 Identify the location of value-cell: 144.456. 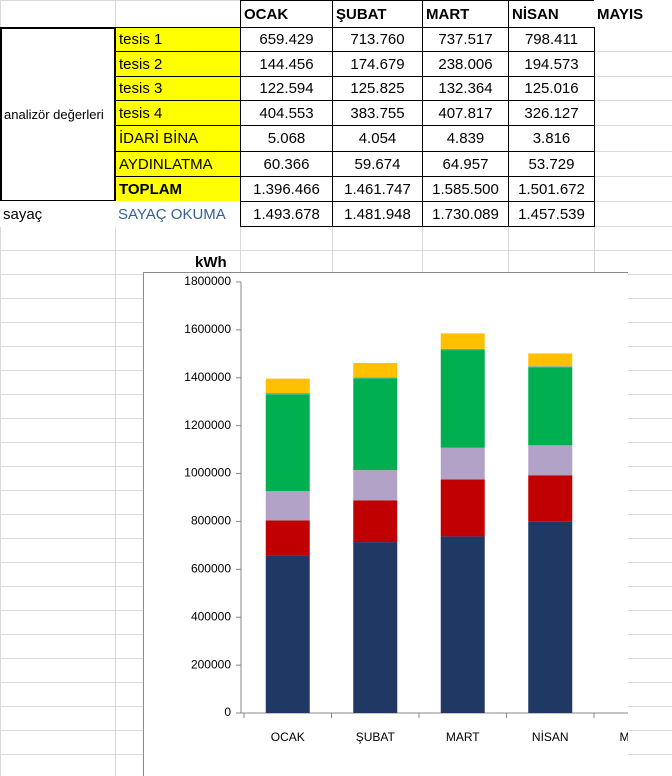
(286, 64).